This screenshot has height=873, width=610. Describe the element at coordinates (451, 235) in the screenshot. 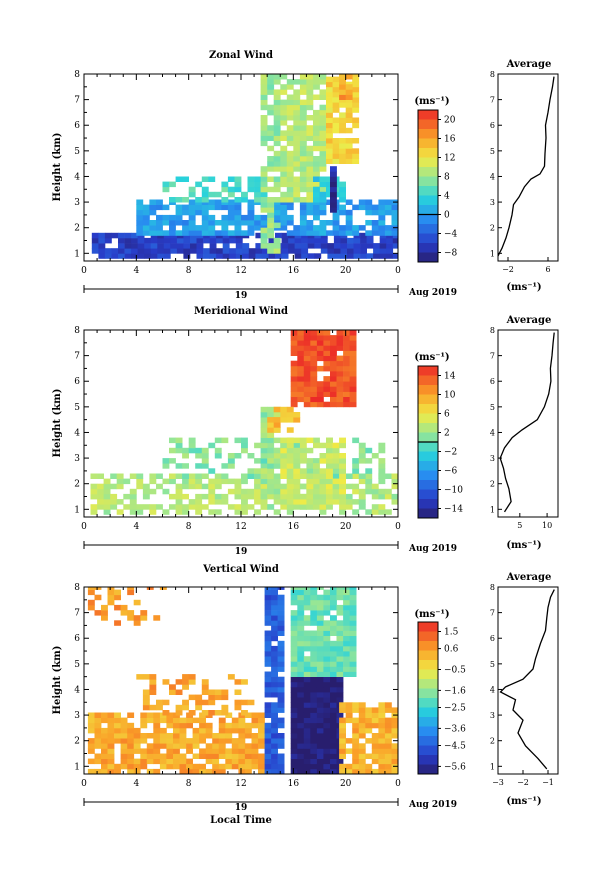

I see `colorbar-tick-label: −4` at that location.